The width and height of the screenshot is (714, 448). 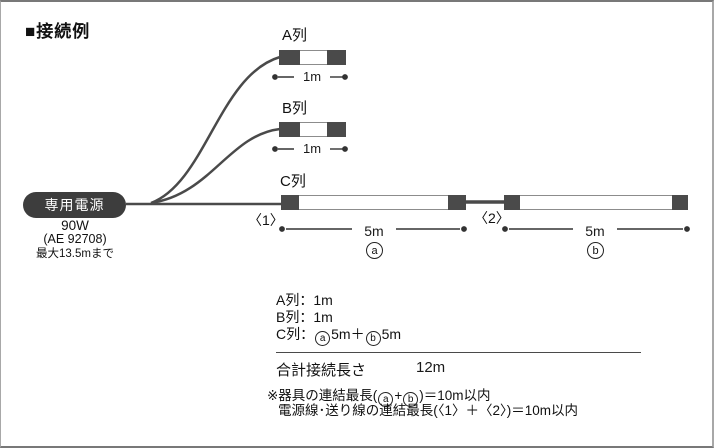 What do you see at coordinates (373, 202) in the screenshot?
I see `row-c-fixture-bar-a` at bounding box center [373, 202].